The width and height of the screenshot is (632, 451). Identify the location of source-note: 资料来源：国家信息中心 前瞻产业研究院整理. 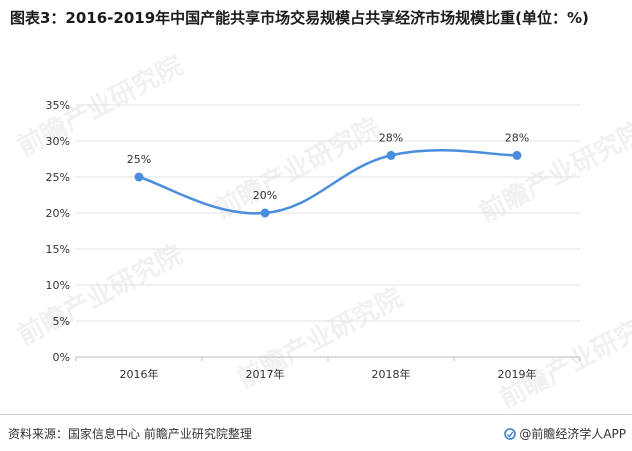
(130, 434).